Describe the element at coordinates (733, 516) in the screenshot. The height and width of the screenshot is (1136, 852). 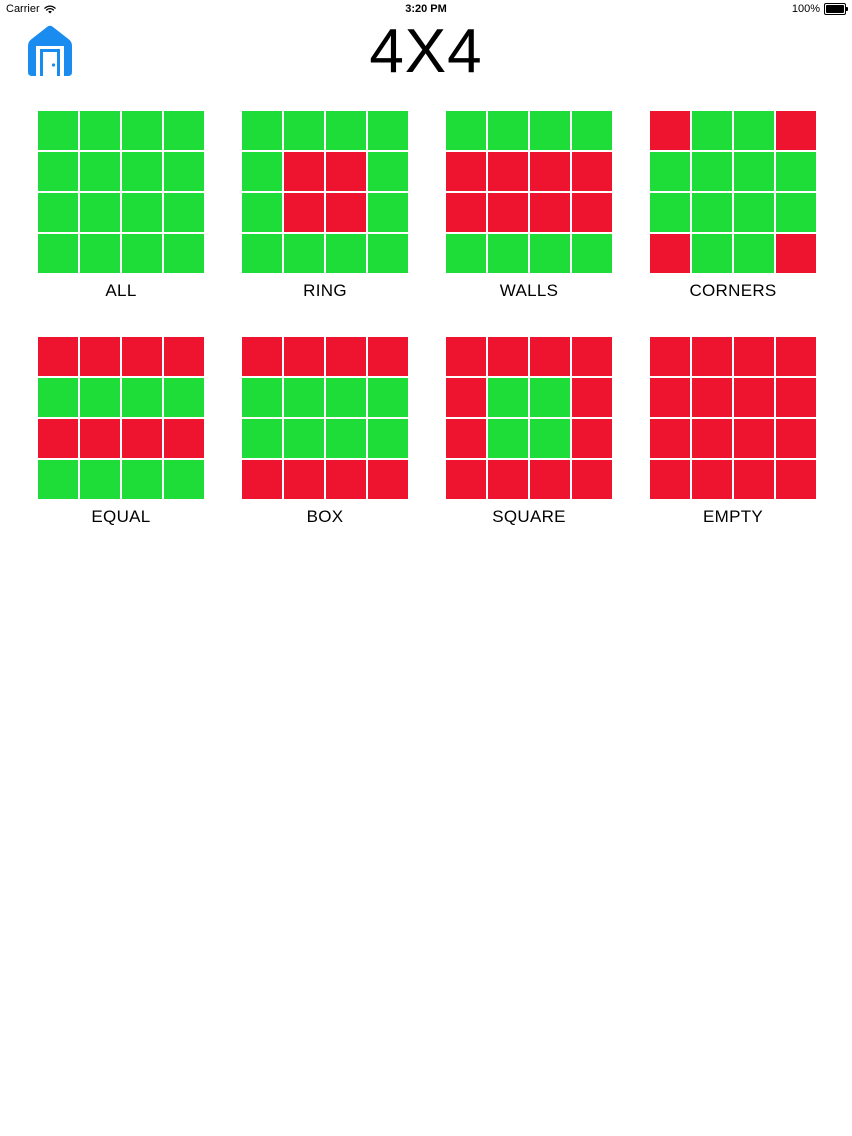
I see `pattern-label: EMPTY` at that location.